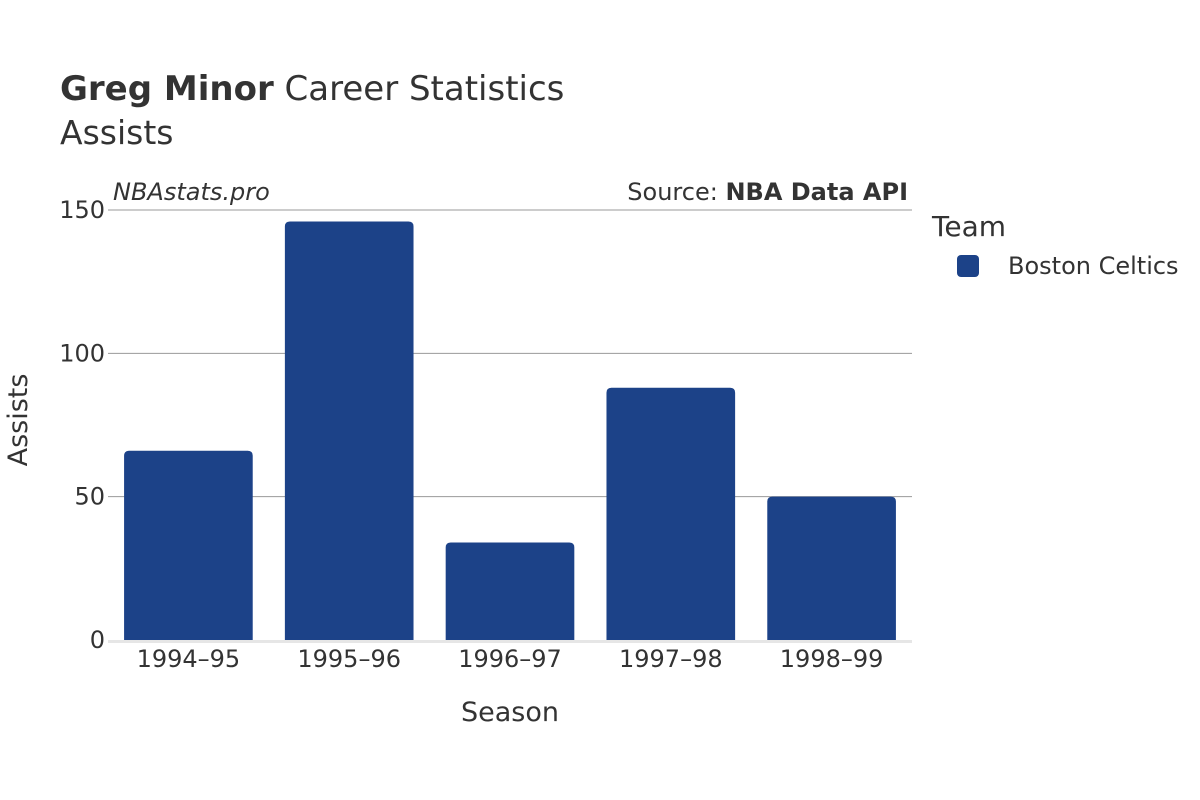  I want to click on y-axis-ticks: 0 50 100 150, so click(82, 425).